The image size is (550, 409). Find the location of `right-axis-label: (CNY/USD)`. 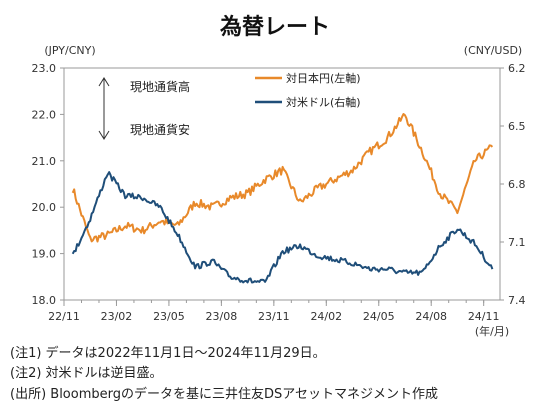

right-axis-label: (CNY/USD) is located at coordinates (493, 50).